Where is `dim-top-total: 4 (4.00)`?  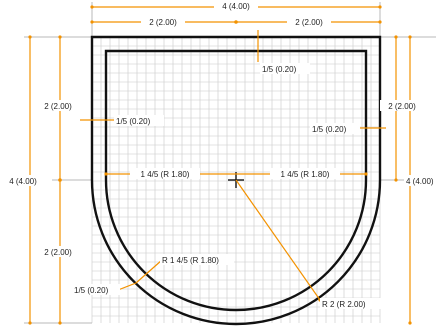
dim-top-total: 4 (4.00) is located at coordinates (236, 6).